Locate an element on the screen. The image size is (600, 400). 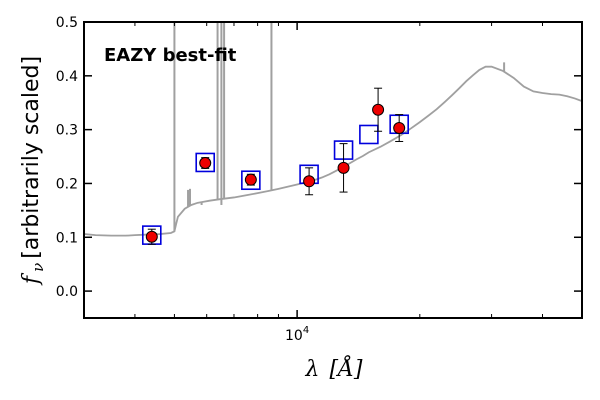
y-tick-label-2: 0.2 is located at coordinates (67, 184).